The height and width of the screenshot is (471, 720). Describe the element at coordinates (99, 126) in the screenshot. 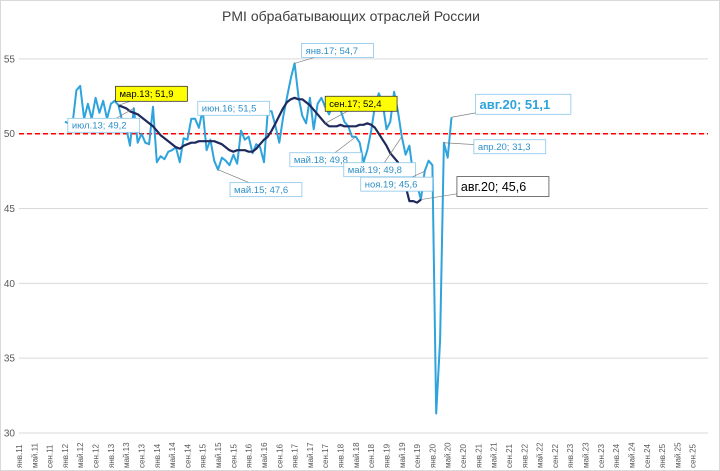

I see `label-text: июл.13; 49,2` at that location.